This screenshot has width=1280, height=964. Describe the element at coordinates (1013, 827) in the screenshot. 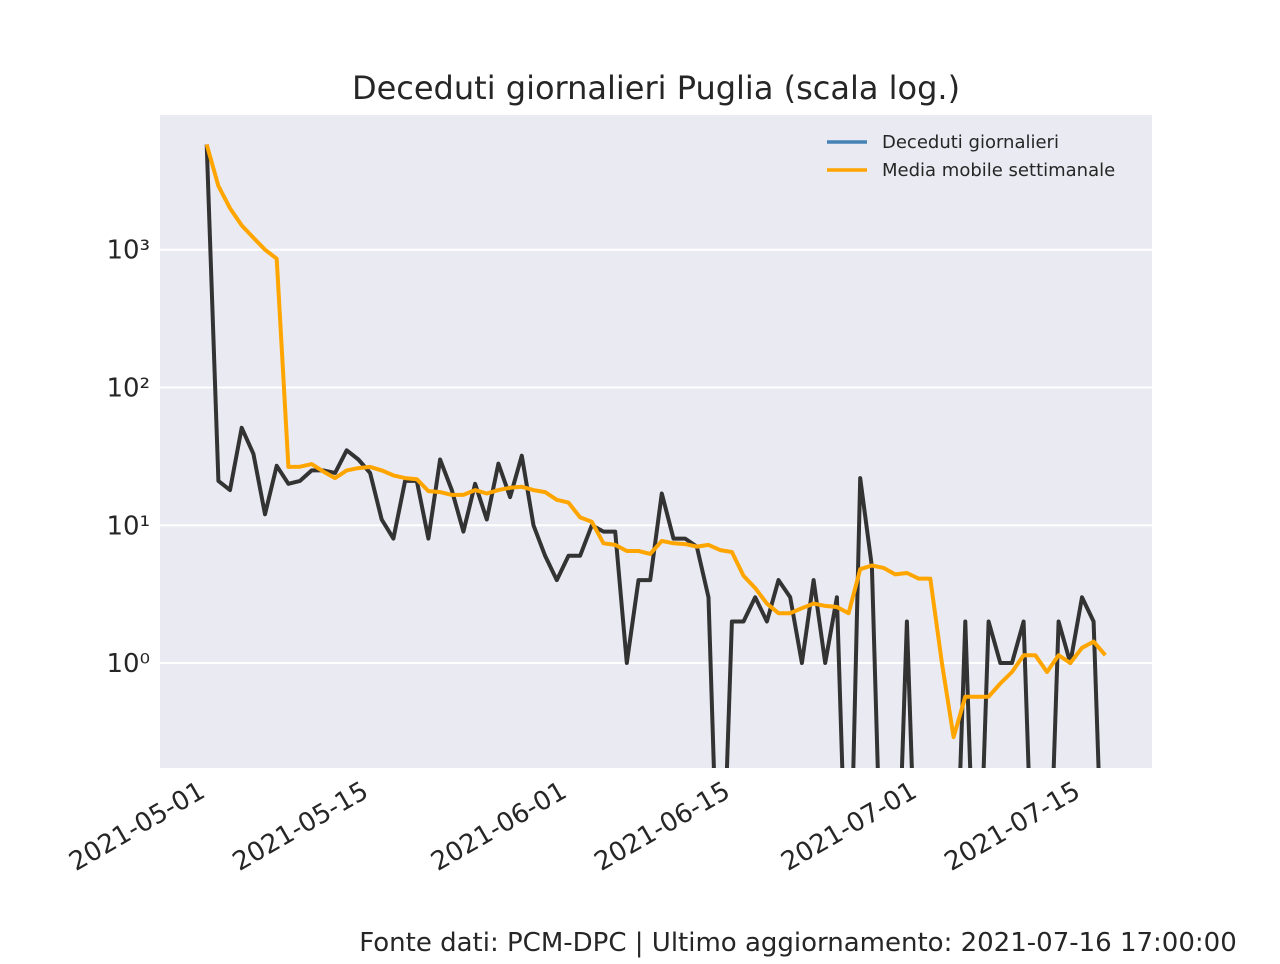

I see `x-tick-label: 2021-07-15` at that location.